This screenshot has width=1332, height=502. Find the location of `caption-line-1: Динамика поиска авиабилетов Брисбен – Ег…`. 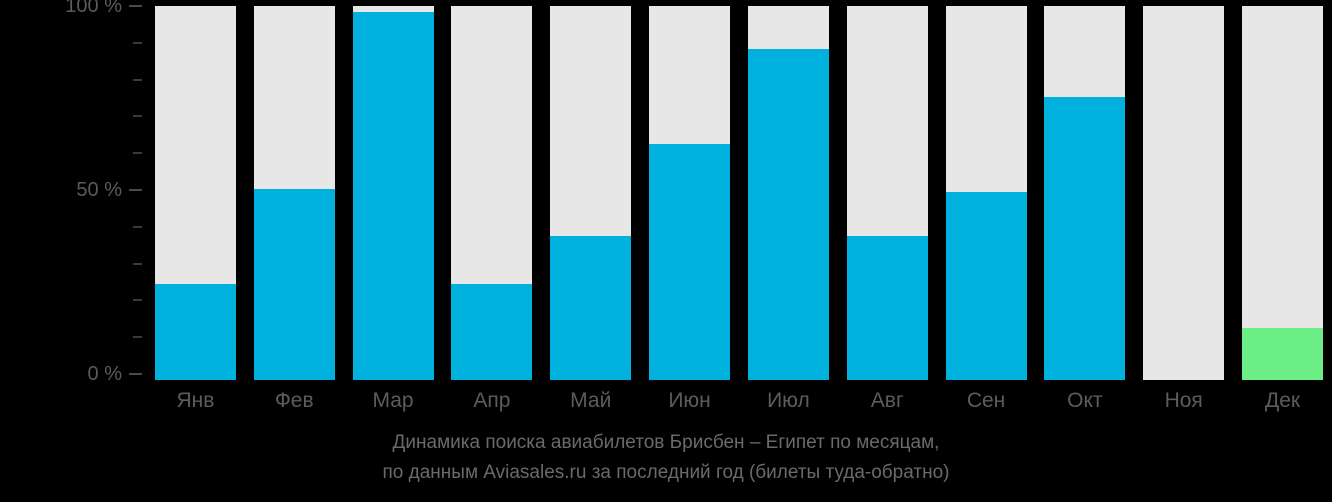

caption-line-1: Динамика поиска авиабилетов Брисбен – Ег… is located at coordinates (666, 442).